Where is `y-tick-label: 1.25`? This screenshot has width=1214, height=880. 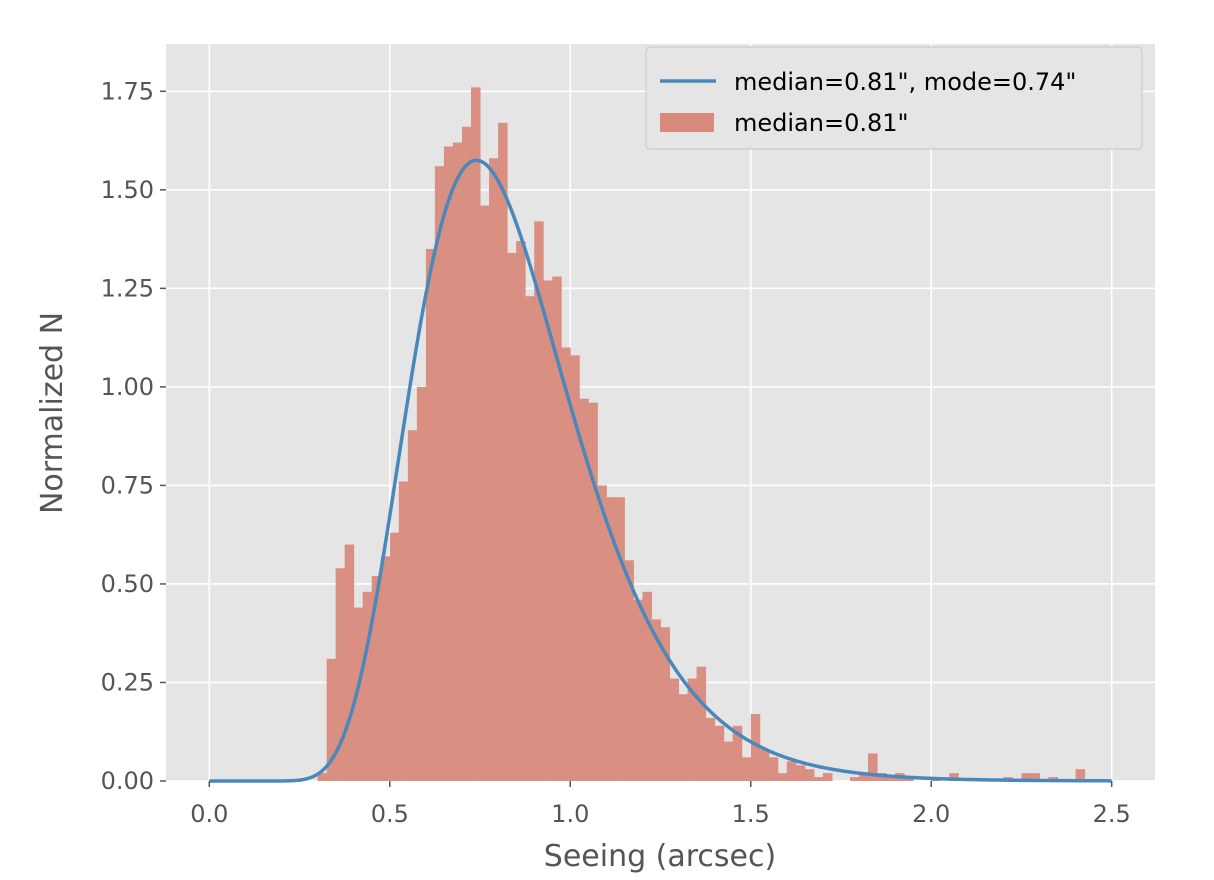 y-tick-label: 1.25 is located at coordinates (127, 288).